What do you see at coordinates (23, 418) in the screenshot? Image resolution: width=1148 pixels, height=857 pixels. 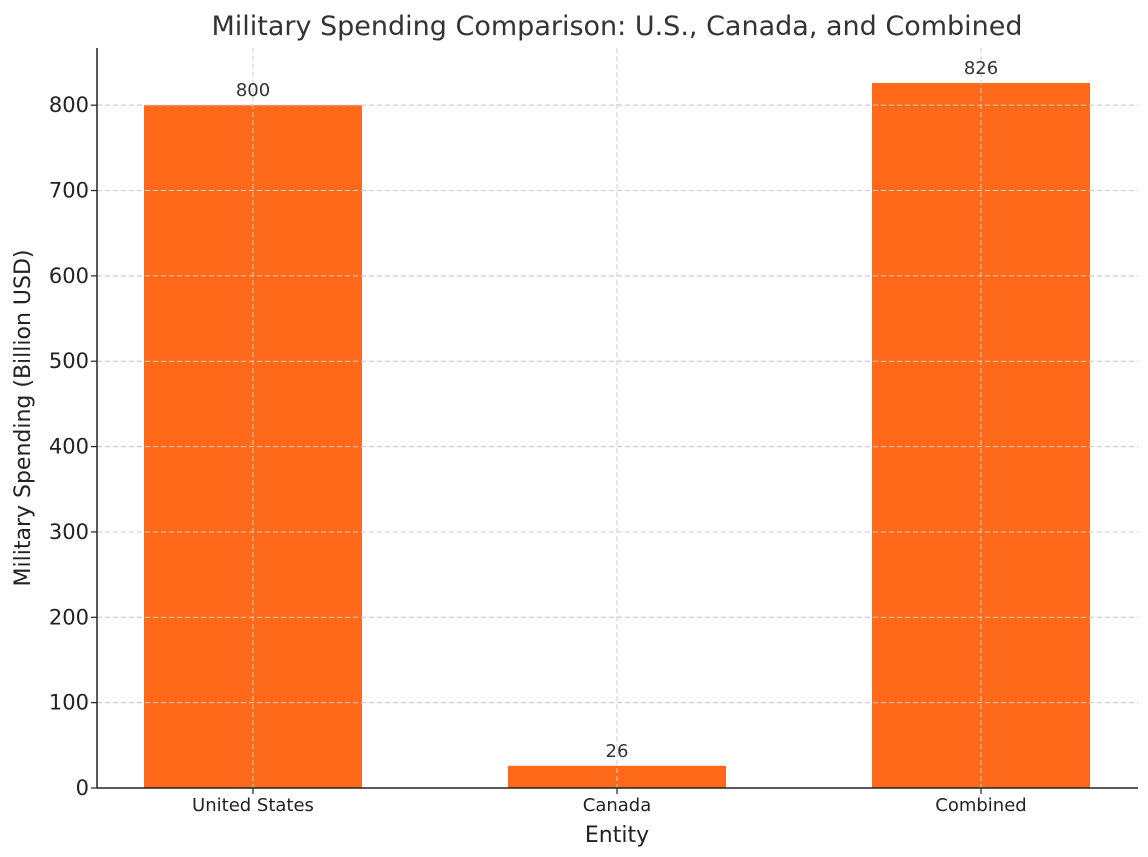 I see `y-axis-label: Military Spending (Billion USD)` at bounding box center [23, 418].